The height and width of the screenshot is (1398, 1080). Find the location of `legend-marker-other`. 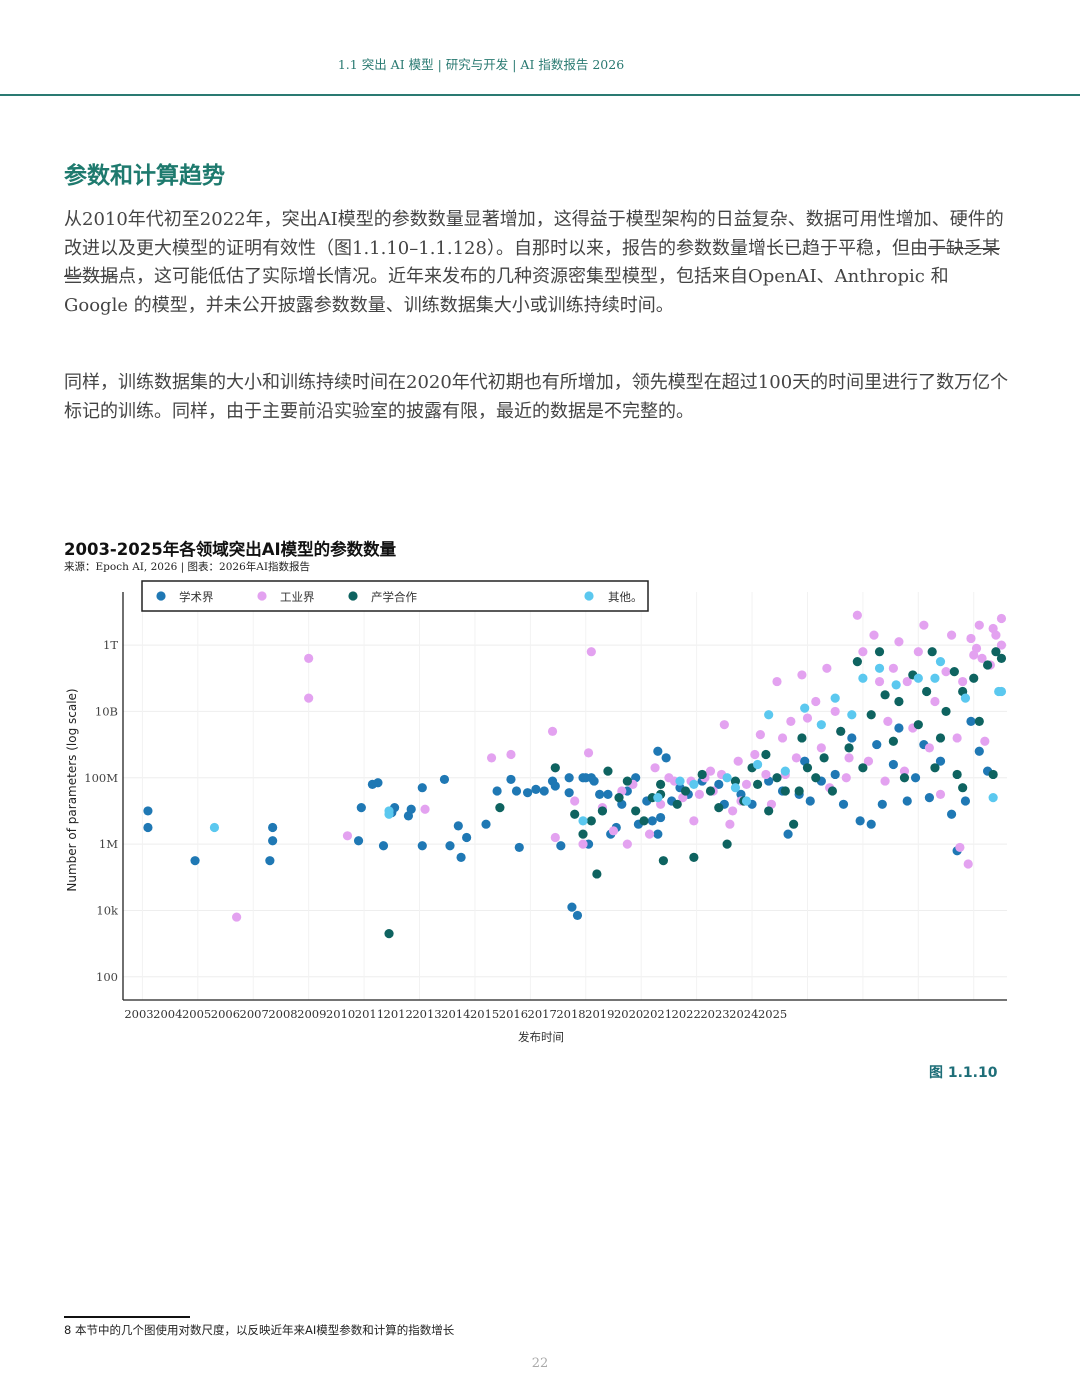

legend-marker-other is located at coordinates (589, 596).